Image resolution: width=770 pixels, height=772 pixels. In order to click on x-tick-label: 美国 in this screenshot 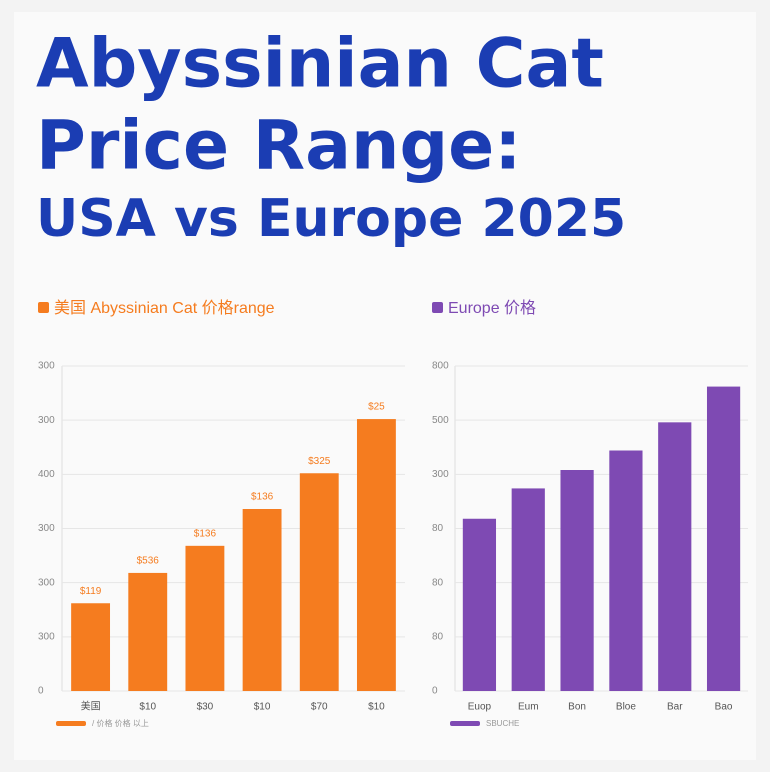, I will do `click(91, 706)`.